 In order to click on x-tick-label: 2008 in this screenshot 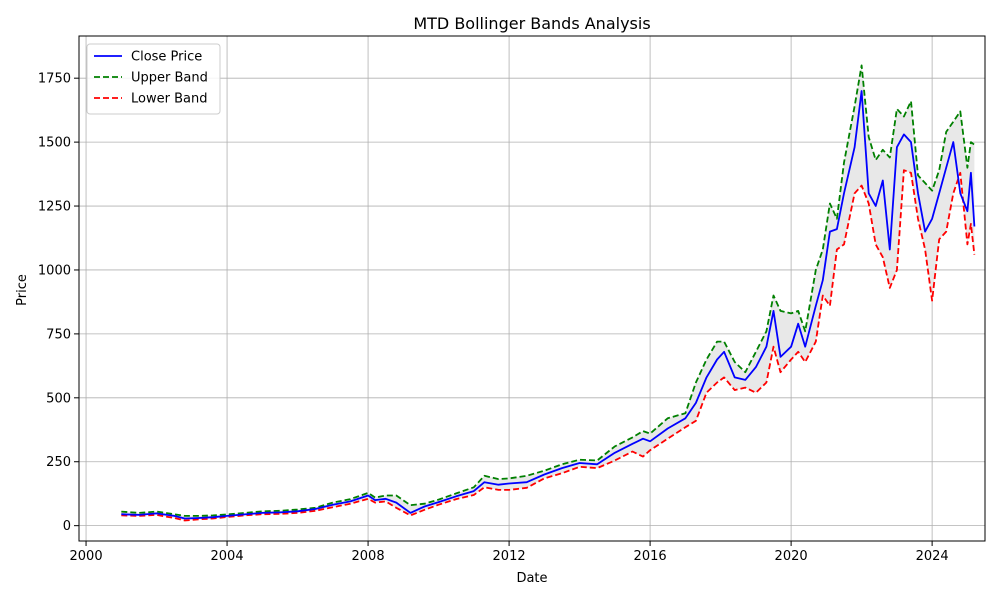, I will do `click(368, 556)`.